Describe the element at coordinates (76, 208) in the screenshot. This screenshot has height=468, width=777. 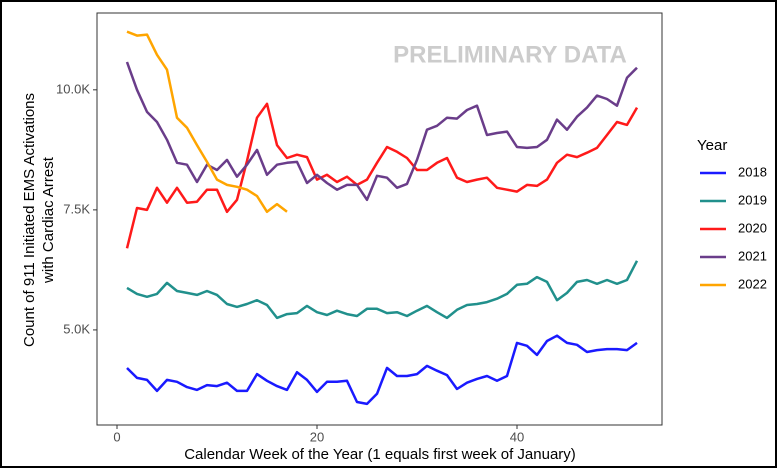
I see `y-tick-label: 7.5K` at that location.